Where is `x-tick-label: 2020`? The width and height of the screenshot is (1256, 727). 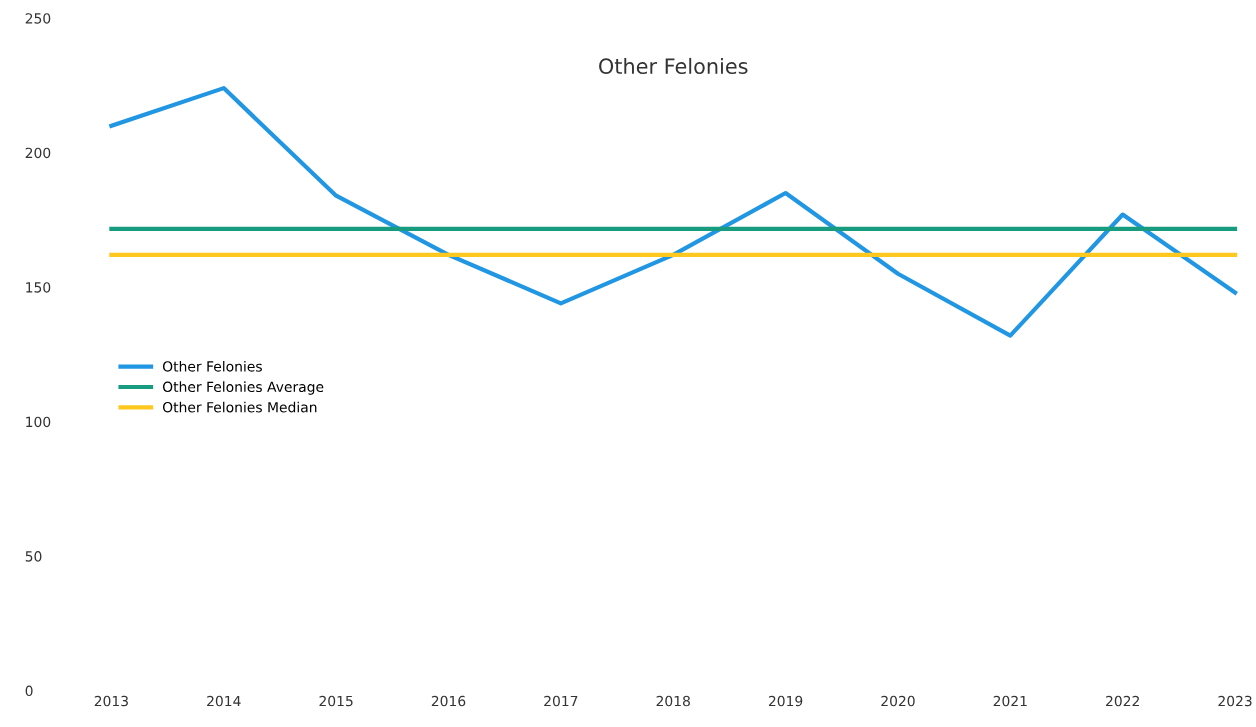
x-tick-label: 2020 is located at coordinates (898, 701).